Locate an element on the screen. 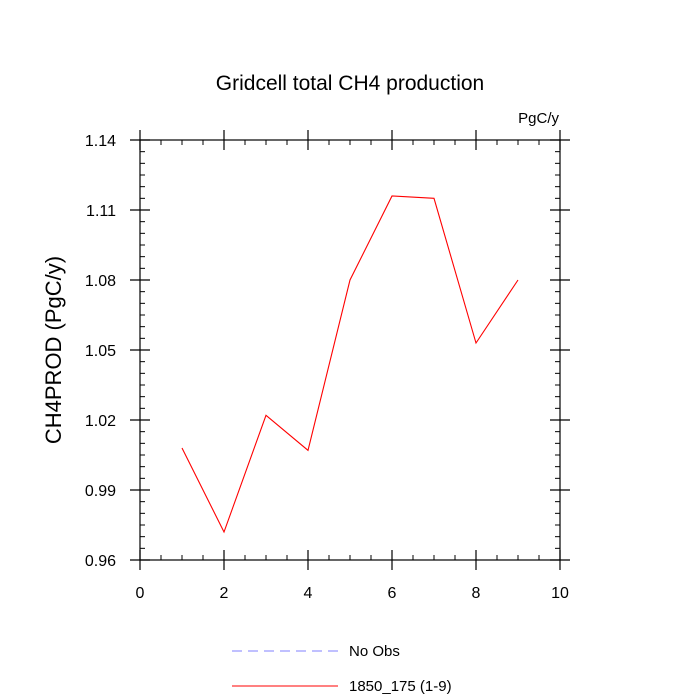  units-label: PgC/y is located at coordinates (538, 118).